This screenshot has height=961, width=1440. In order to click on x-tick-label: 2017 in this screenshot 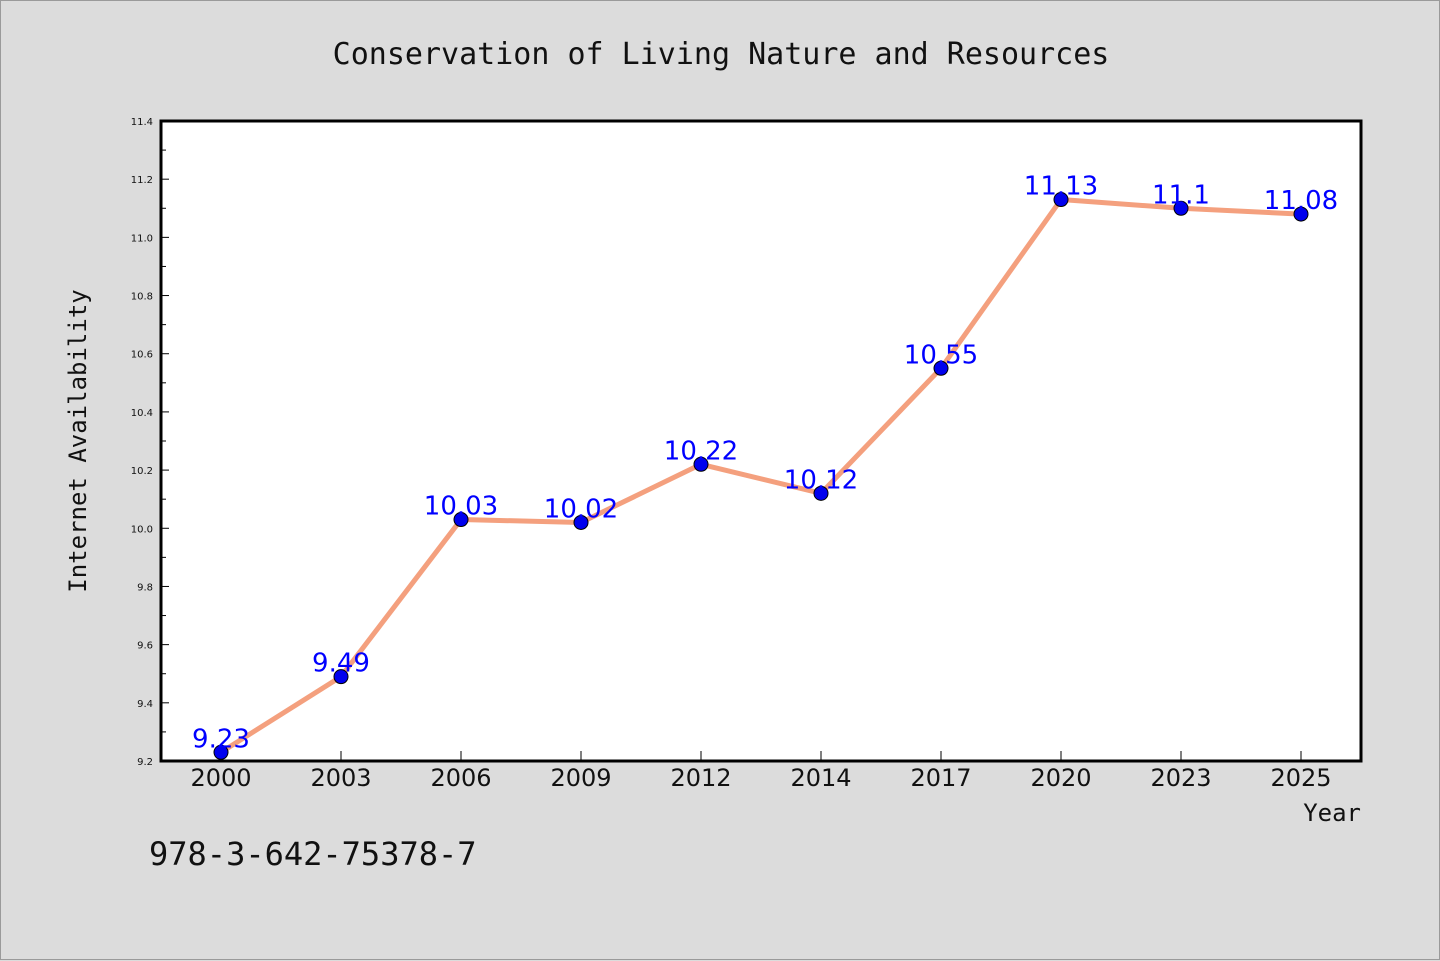, I will do `click(940, 778)`.